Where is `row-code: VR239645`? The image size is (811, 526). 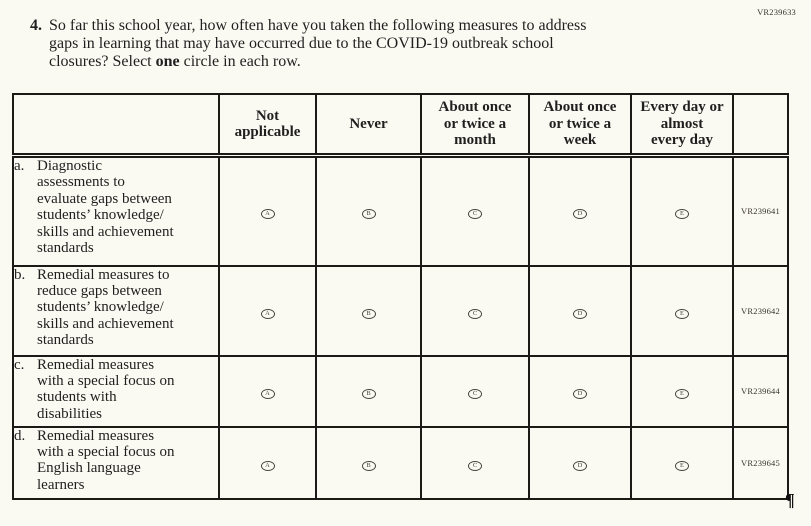 row-code: VR239645 is located at coordinates (760, 462).